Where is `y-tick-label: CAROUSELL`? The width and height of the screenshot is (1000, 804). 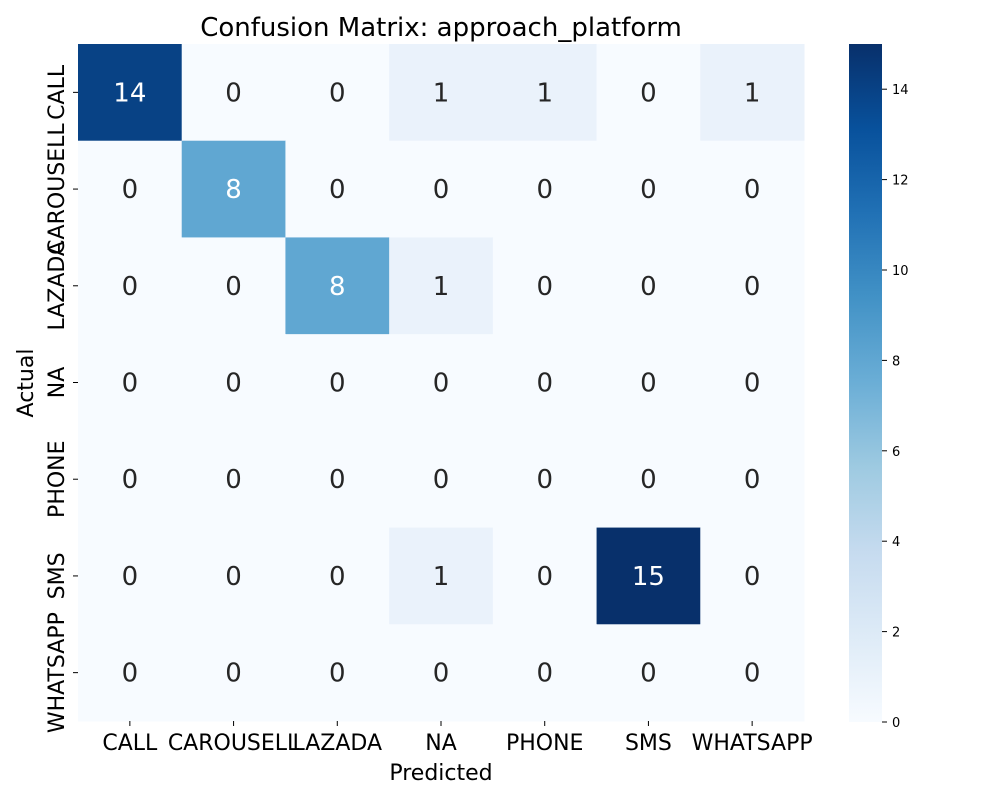 y-tick-label: CAROUSELL is located at coordinates (57, 189).